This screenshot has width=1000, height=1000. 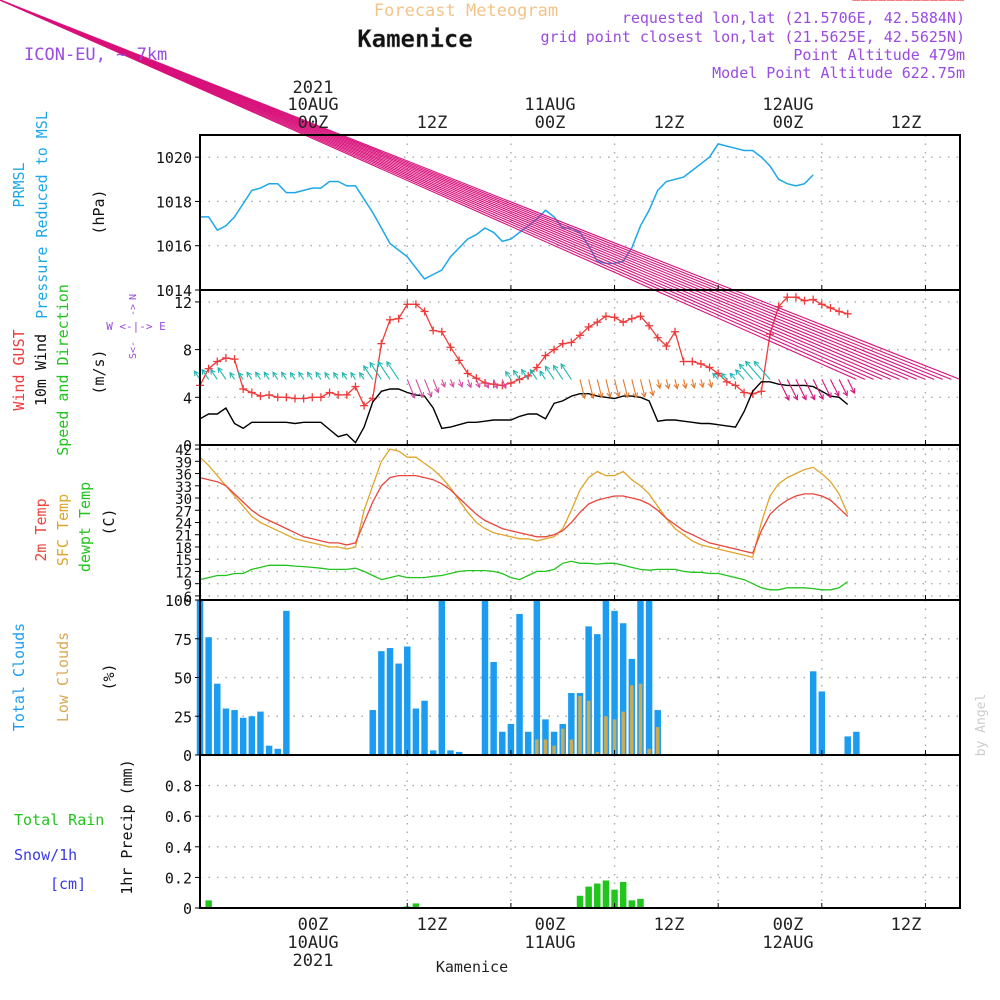 I want to click on requested-coords: requested lon,lat (21.5706E, 42.5884N), so click(x=793, y=18).